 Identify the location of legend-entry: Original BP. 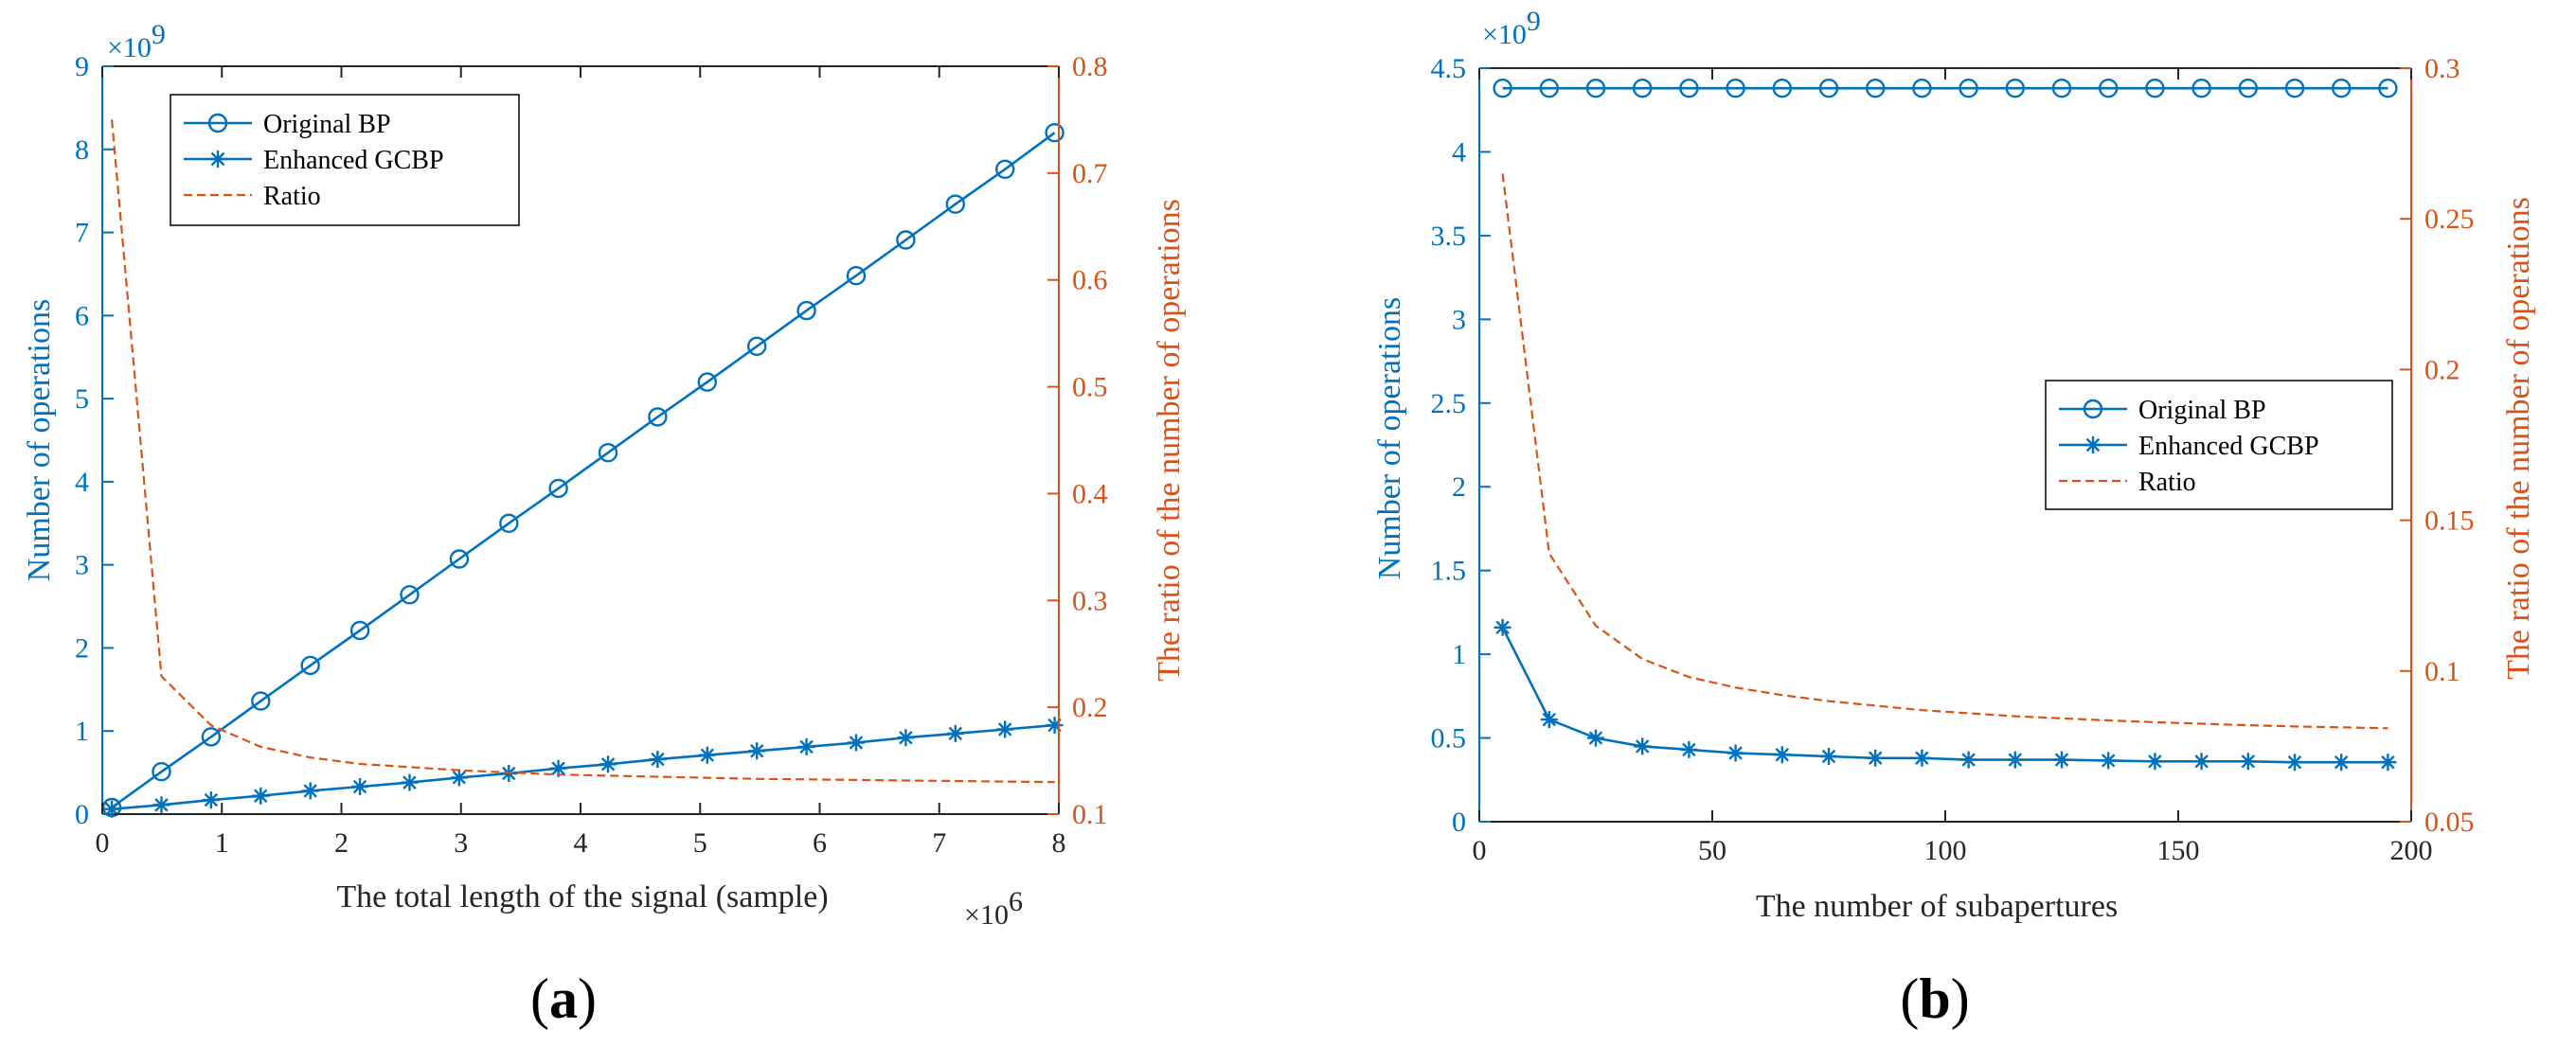
(287, 124).